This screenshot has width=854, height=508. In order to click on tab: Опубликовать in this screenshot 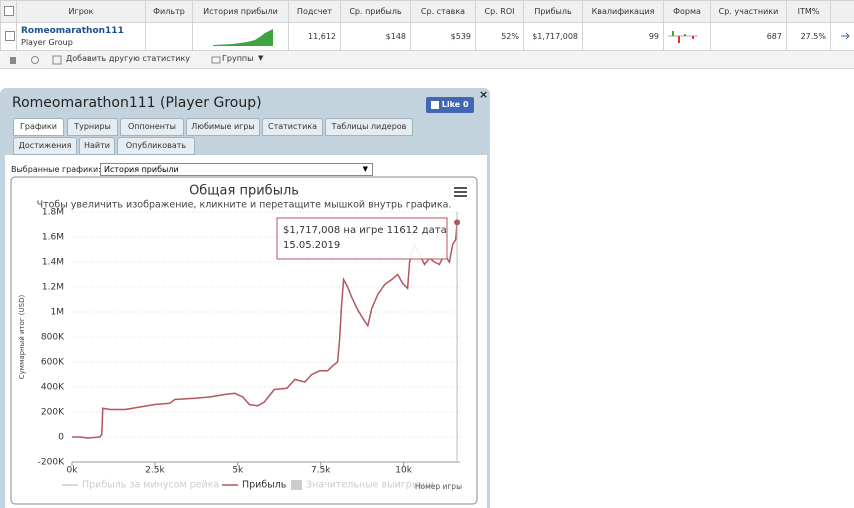, I will do `click(156, 146)`.